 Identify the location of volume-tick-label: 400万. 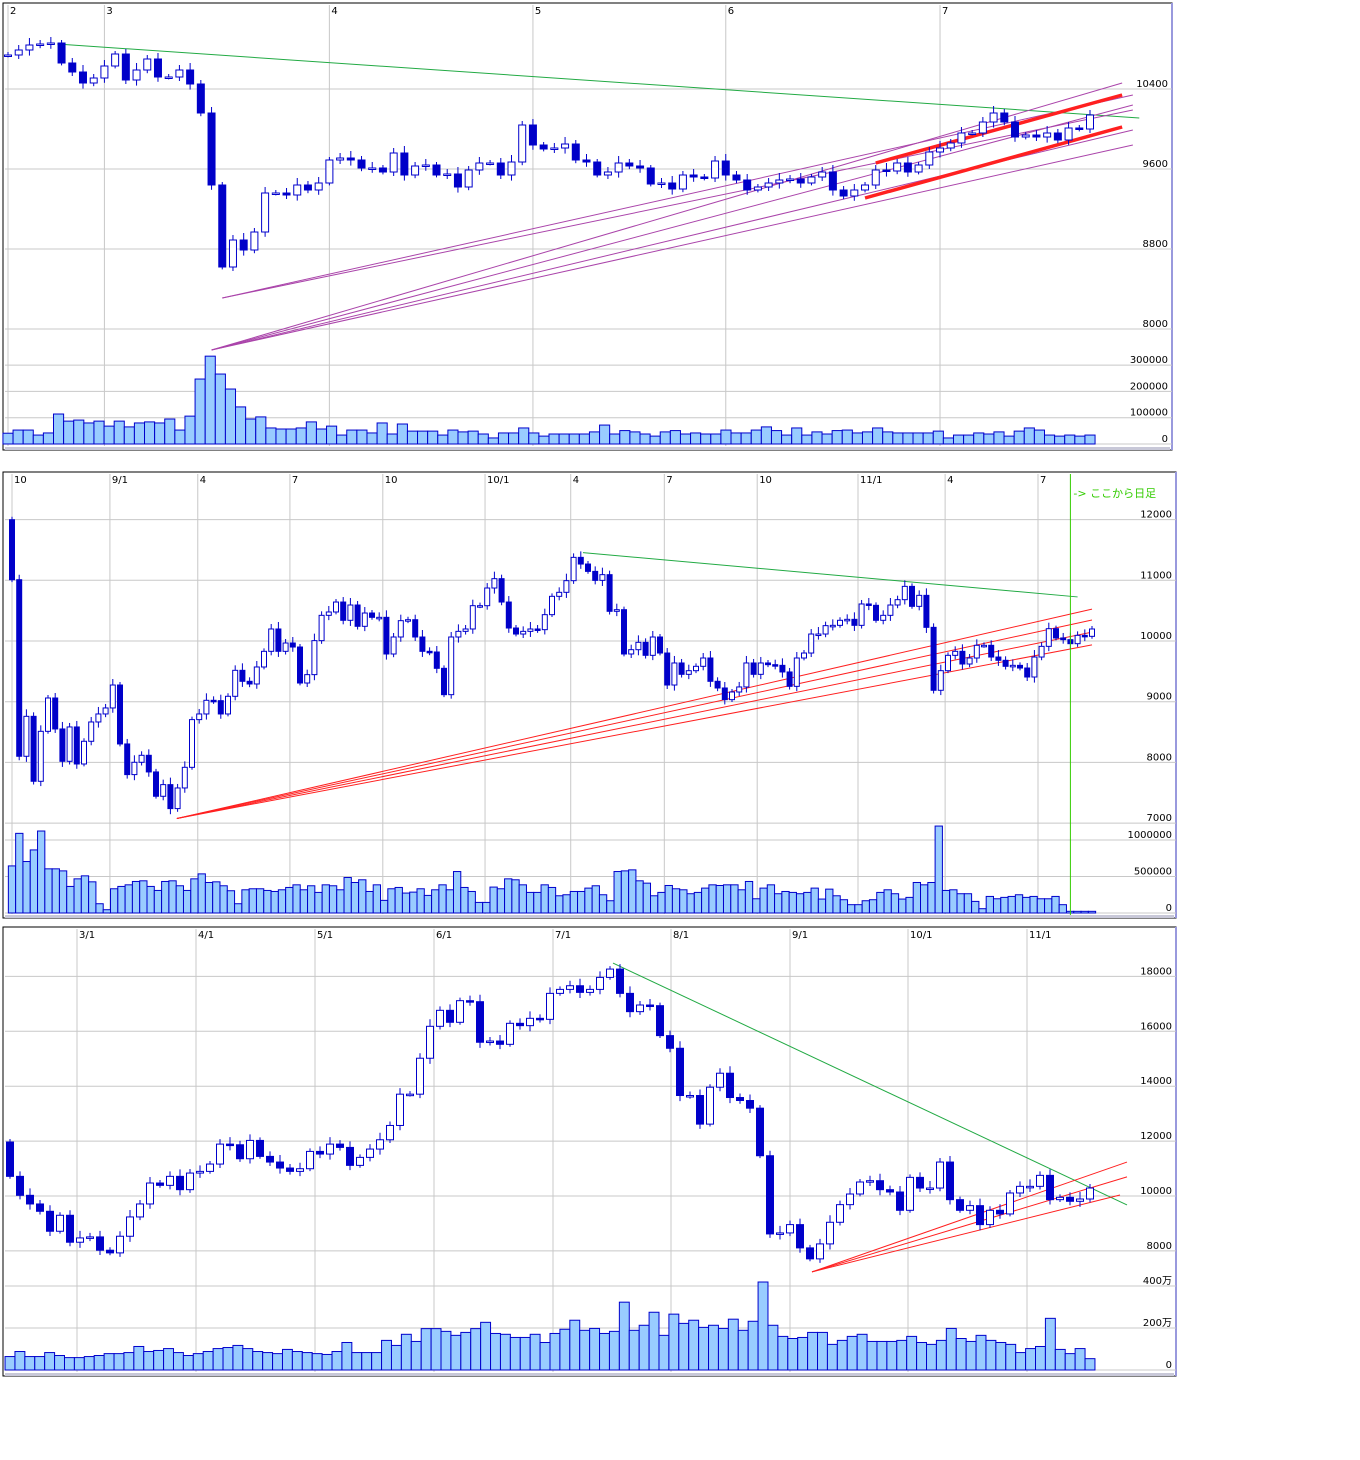
(1157, 1281).